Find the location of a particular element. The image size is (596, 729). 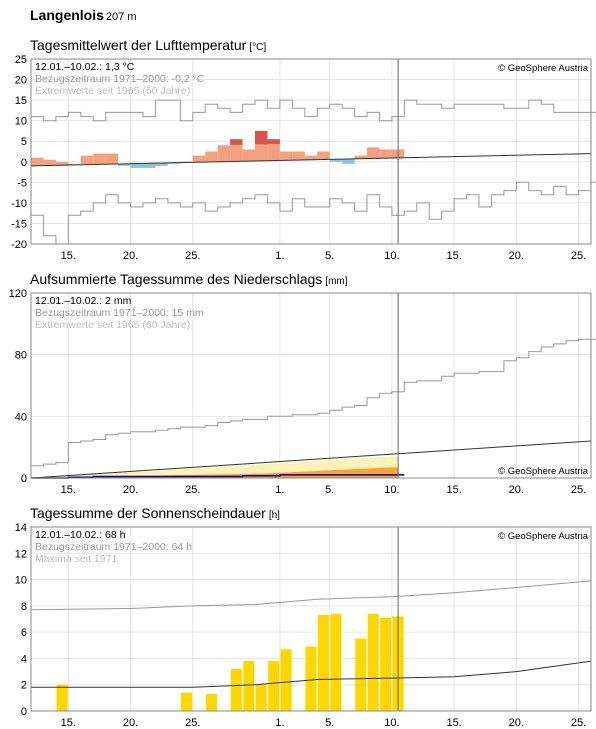

info-extremes-note: Extremwerte seit 1965 (60 Jahre) is located at coordinates (112, 91).